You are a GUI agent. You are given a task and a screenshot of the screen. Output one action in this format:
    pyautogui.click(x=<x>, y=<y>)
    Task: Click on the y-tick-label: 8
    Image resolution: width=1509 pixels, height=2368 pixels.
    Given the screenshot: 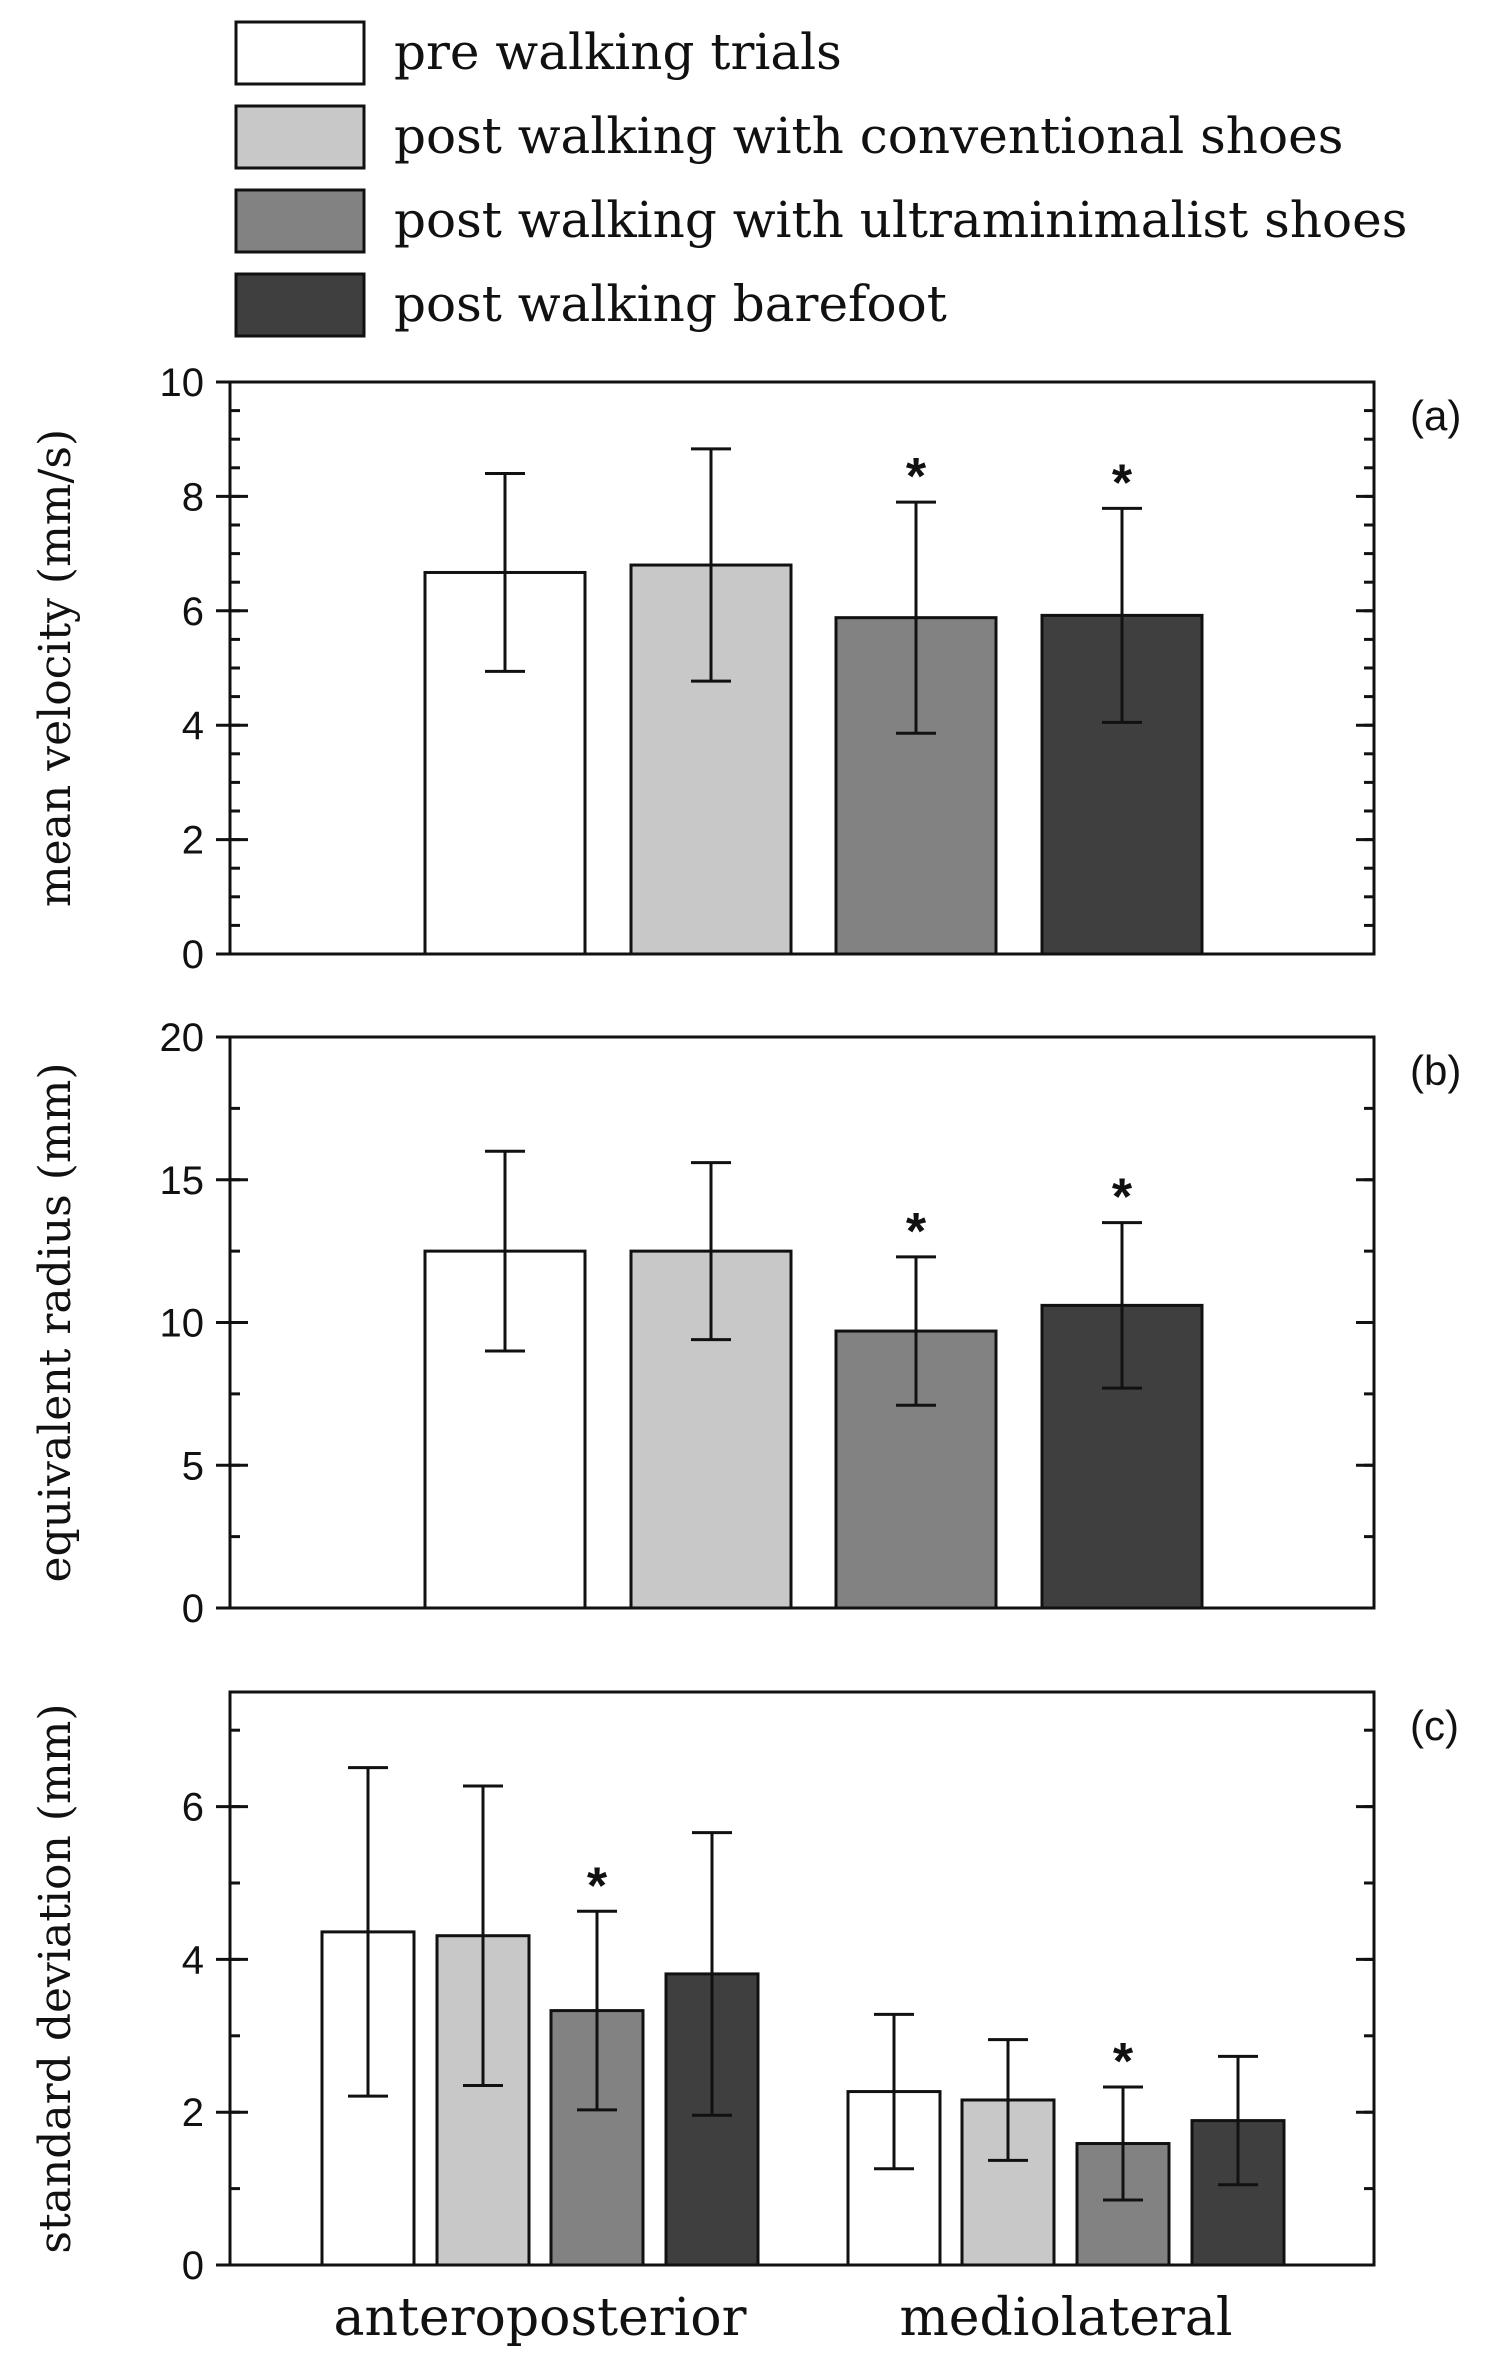 What is the action you would take?
    pyautogui.click(x=193, y=497)
    